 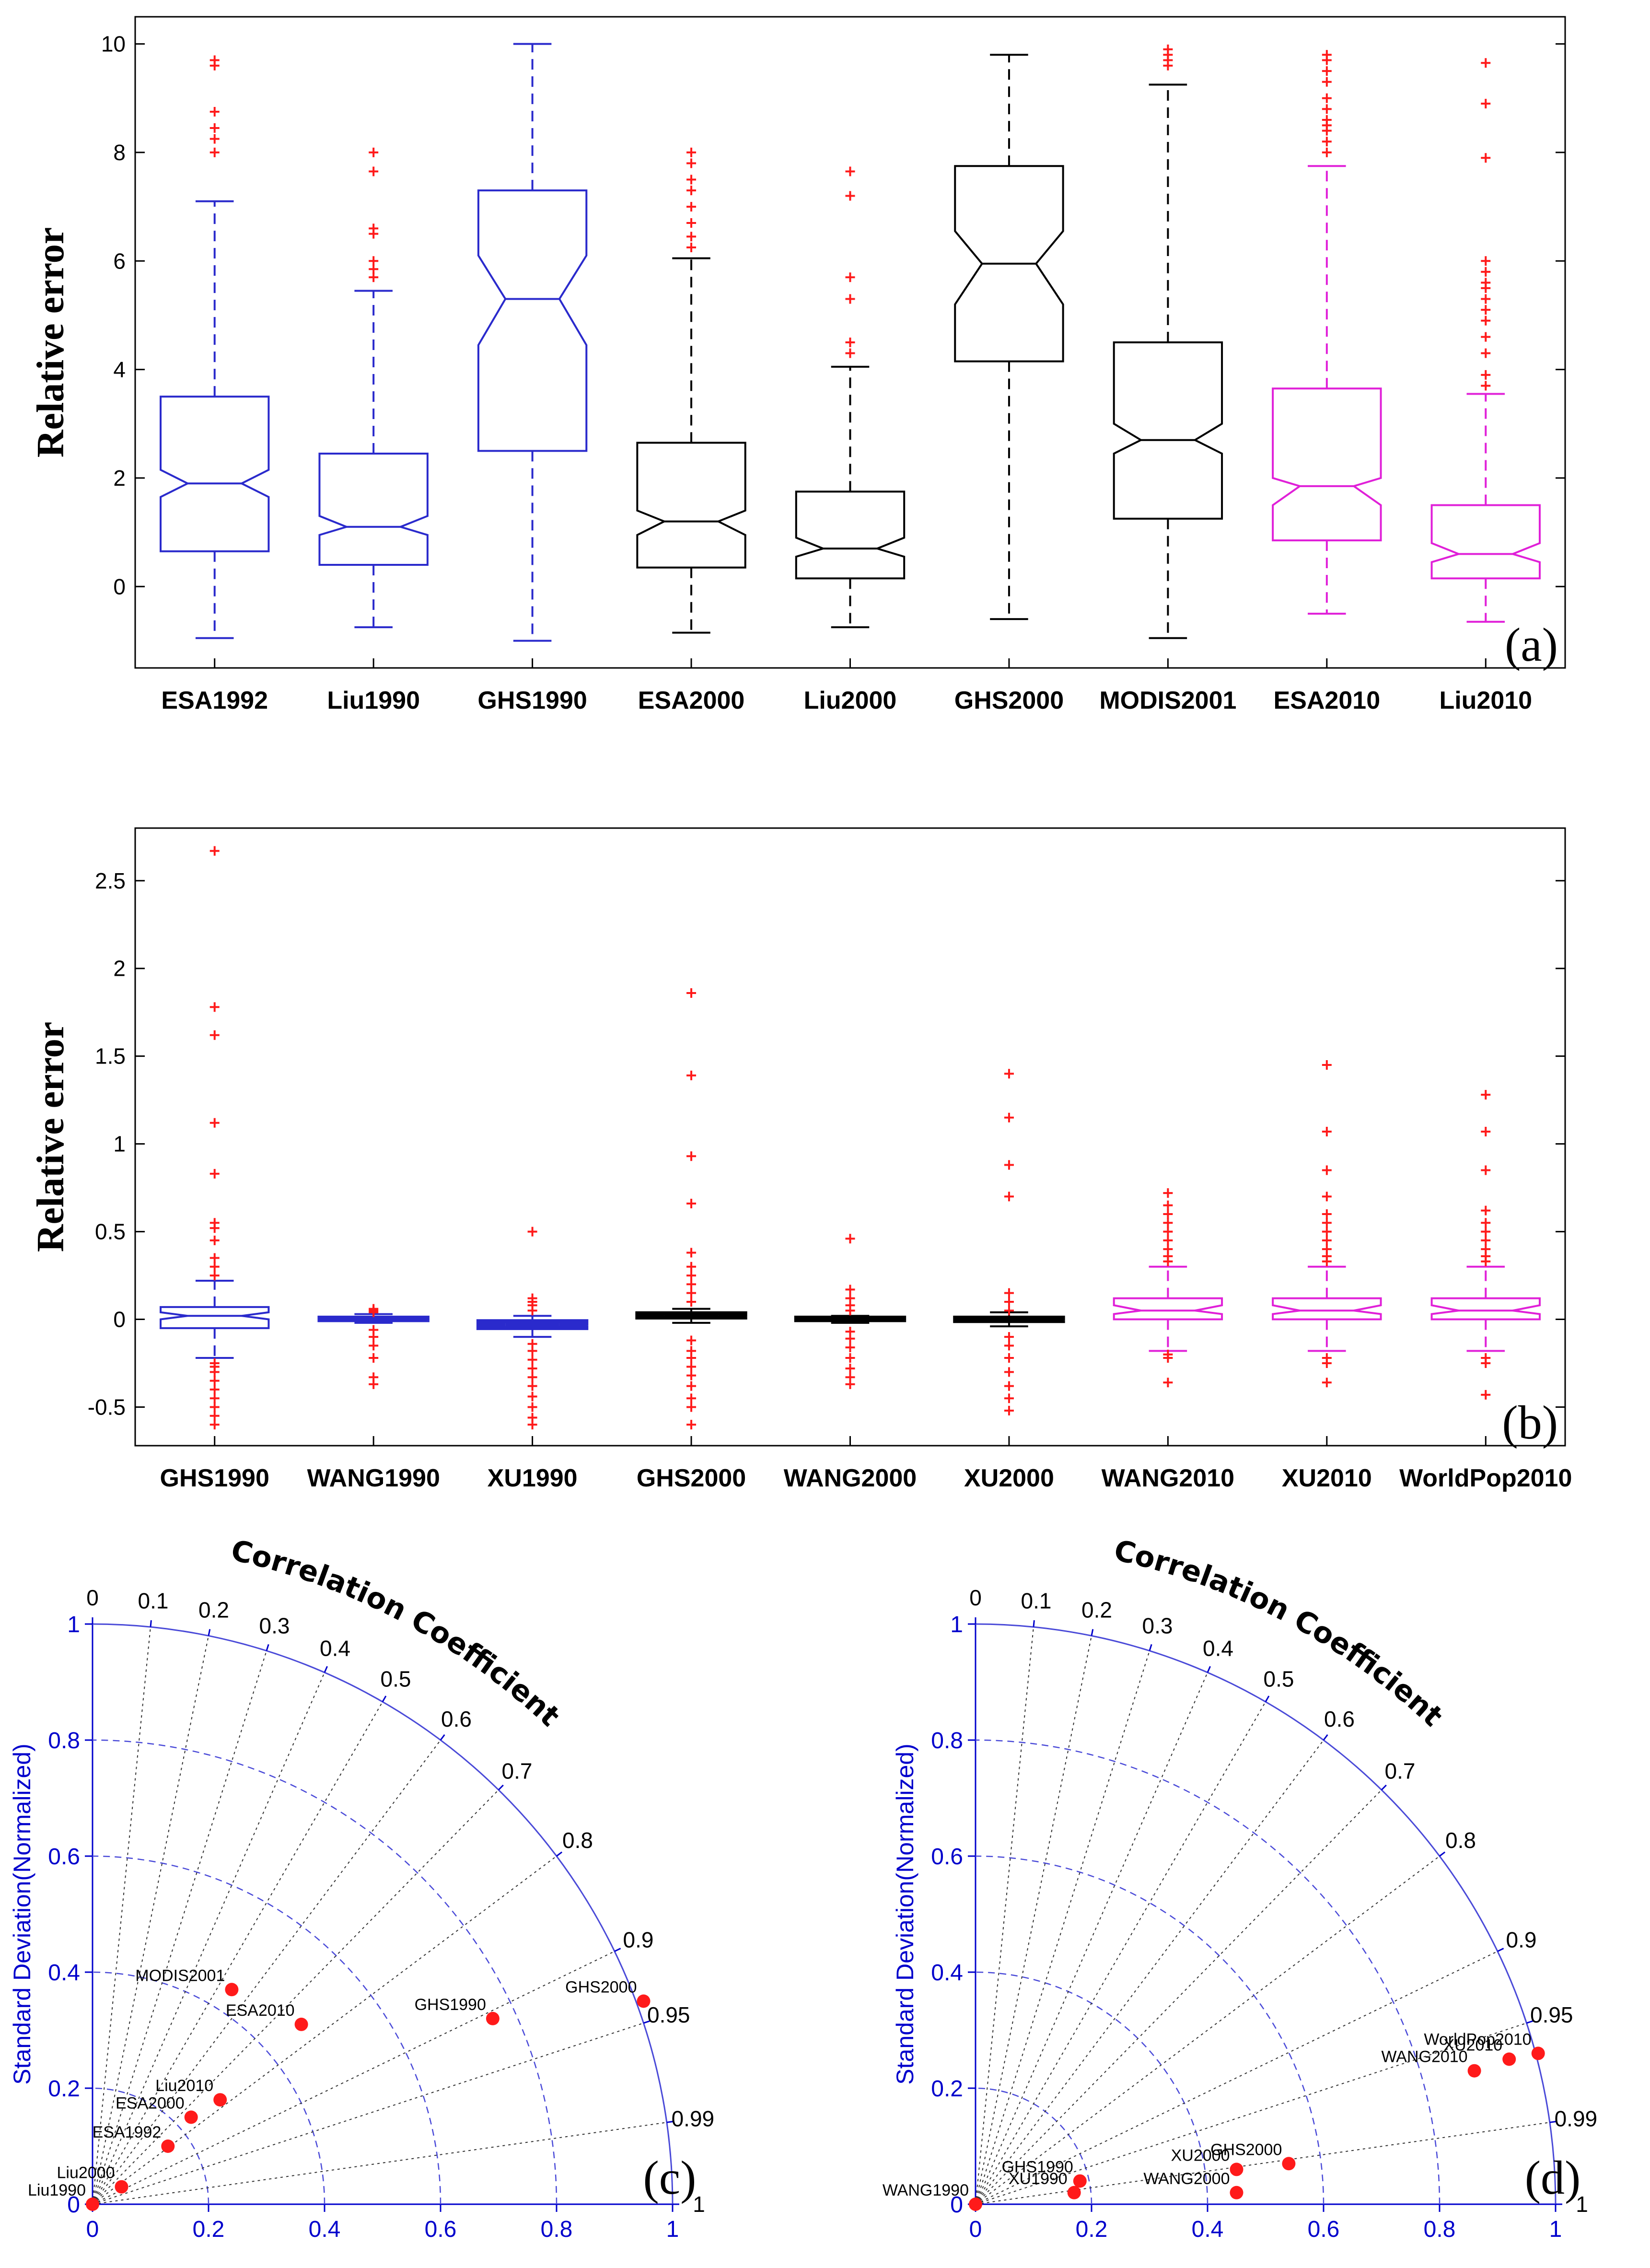 What do you see at coordinates (1246, 2149) in the screenshot?
I see `data-point-label: GHS2000` at bounding box center [1246, 2149].